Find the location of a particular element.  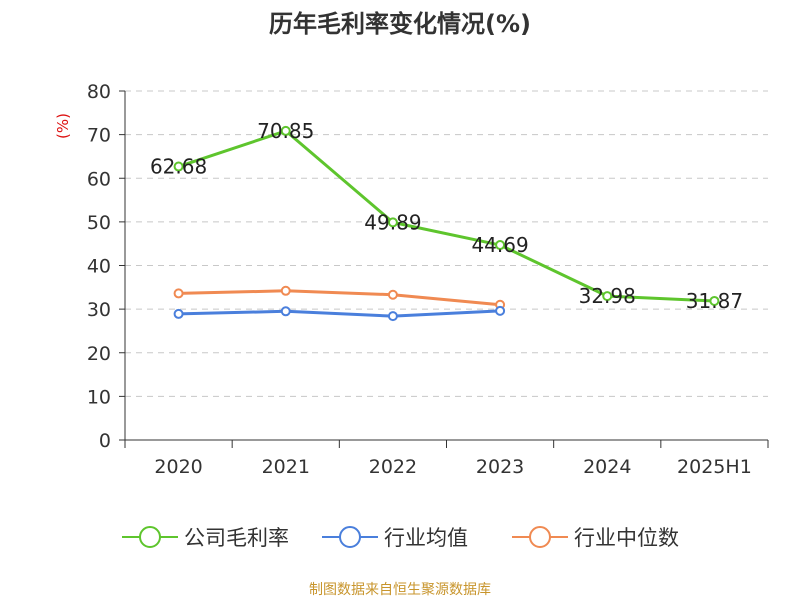

legend-item-0: 公司毛利率 is located at coordinates (205, 538).